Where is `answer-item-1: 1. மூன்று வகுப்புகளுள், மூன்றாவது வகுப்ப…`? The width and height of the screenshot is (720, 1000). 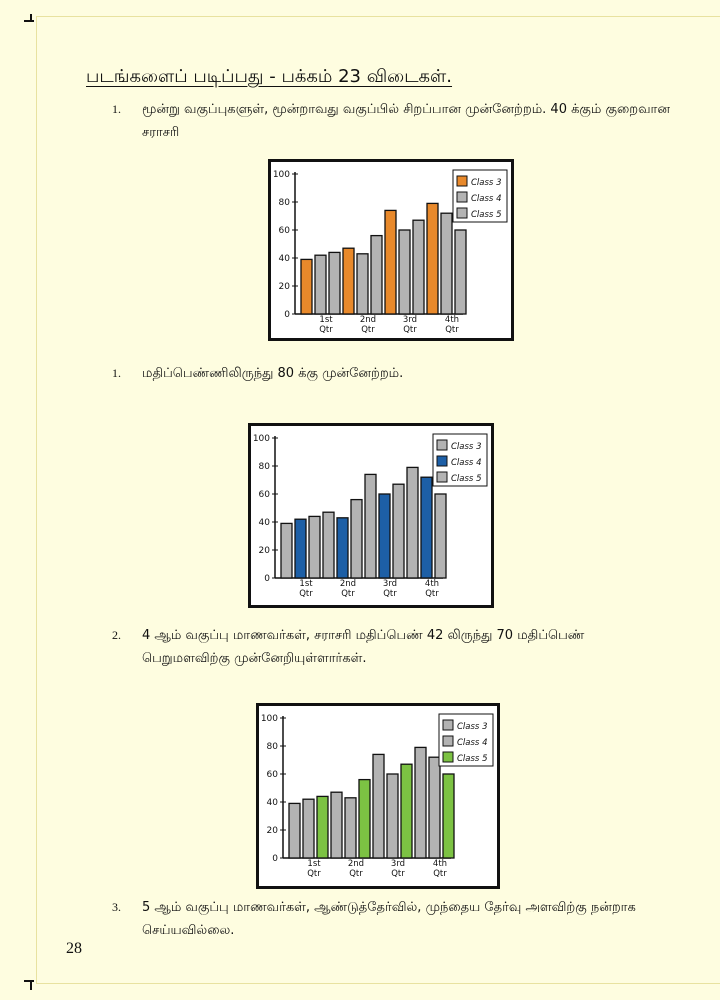
answer-item-1: 1. மூன்று வகுப்புகளுள், மூன்றாவது வகுப்ப… is located at coordinates (392, 121).